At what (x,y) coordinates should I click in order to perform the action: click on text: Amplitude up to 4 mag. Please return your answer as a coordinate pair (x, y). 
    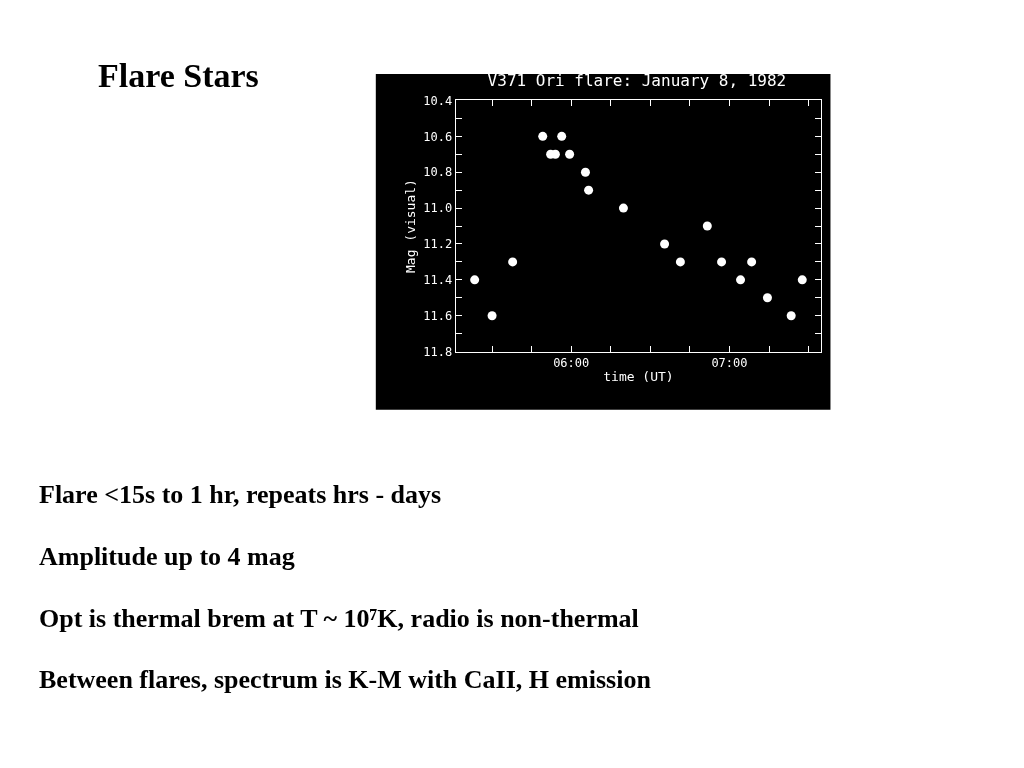
    Looking at the image, I should click on (167, 556).